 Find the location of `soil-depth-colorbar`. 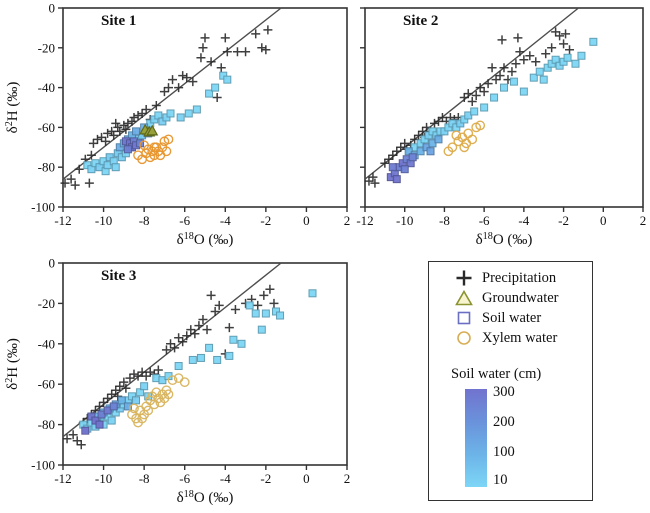

soil-depth-colorbar is located at coordinates (476, 438).